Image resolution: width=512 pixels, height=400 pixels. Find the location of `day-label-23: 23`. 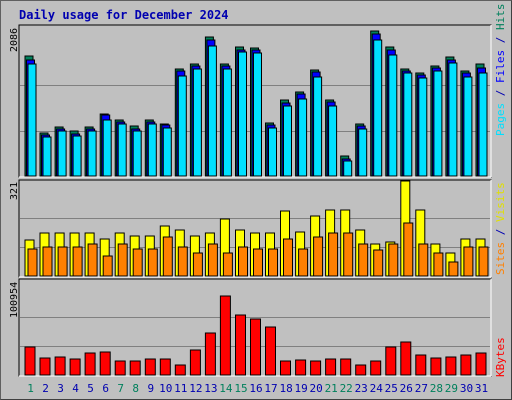

day-label-23: 23 is located at coordinates (361, 388).